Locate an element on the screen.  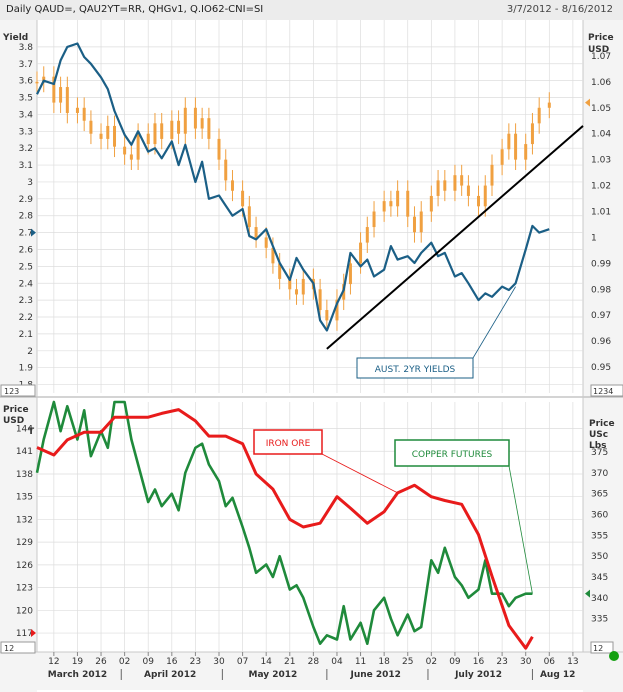
month-label: April 2012 is located at coordinates (170, 675).